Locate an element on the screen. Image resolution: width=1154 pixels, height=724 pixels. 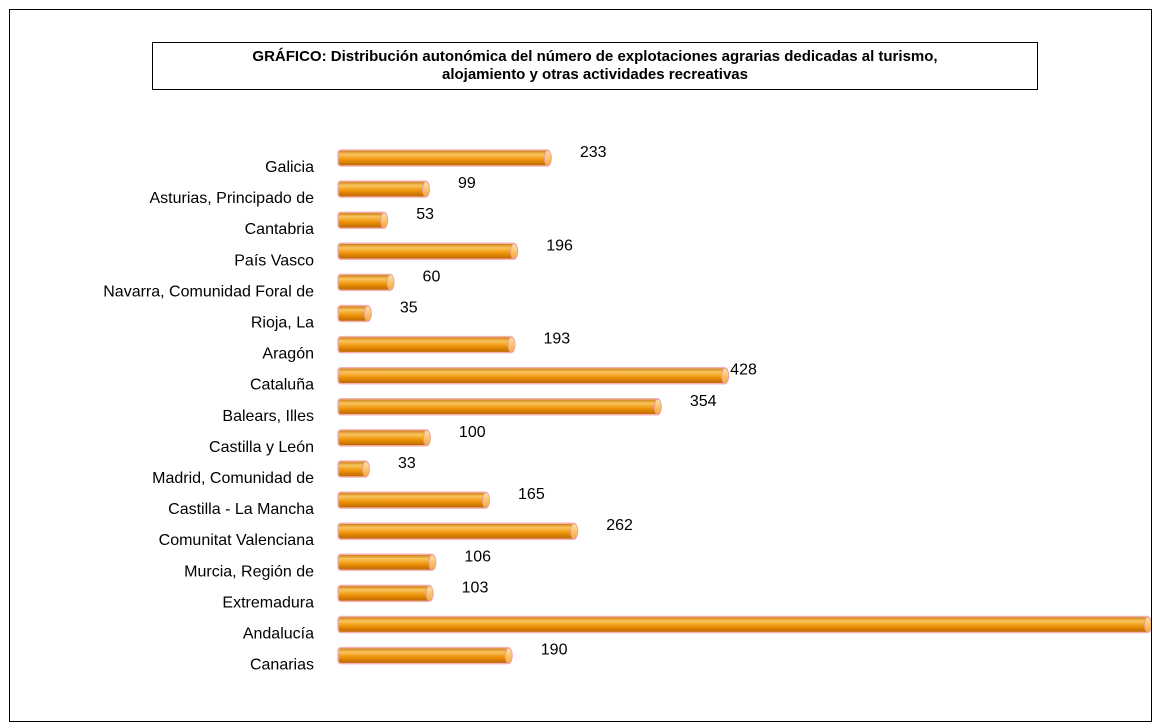
value-label: 60 is located at coordinates (432, 276).